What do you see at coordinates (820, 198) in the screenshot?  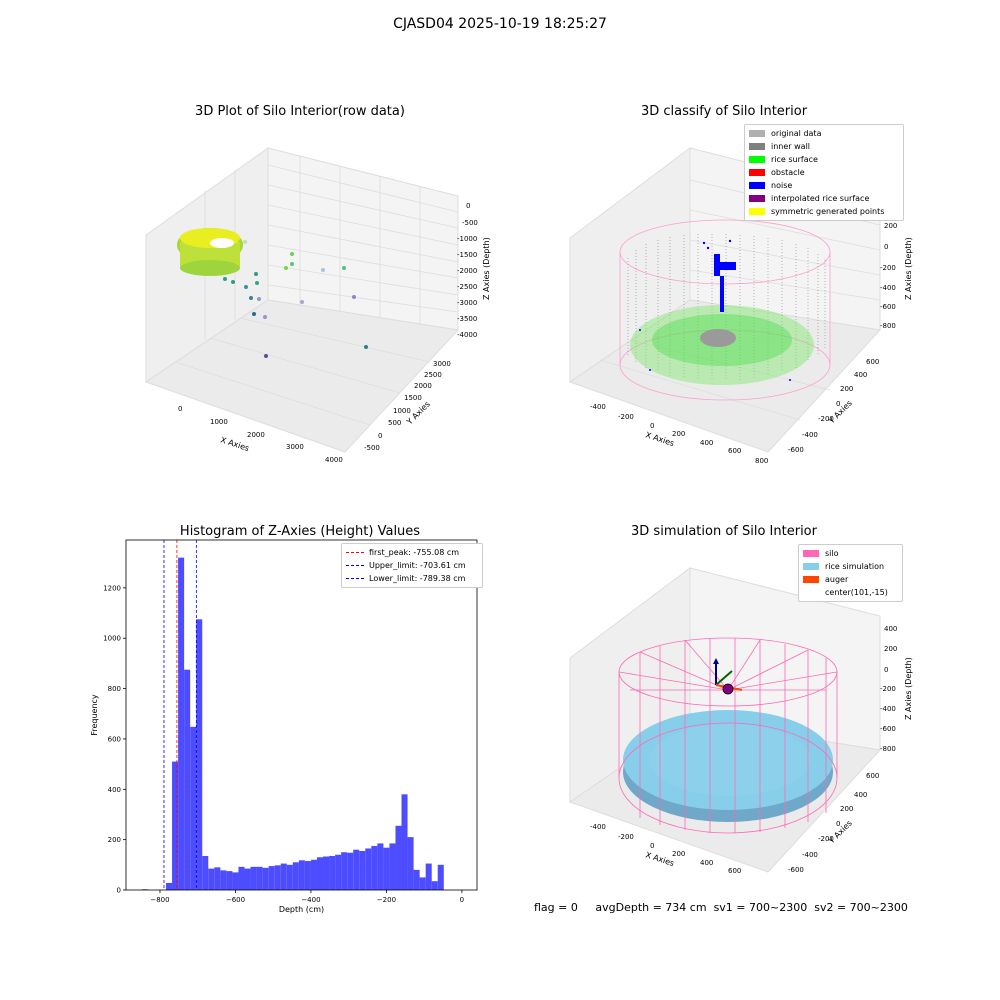 I see `classify-legend-label: interpolated rice surface` at bounding box center [820, 198].